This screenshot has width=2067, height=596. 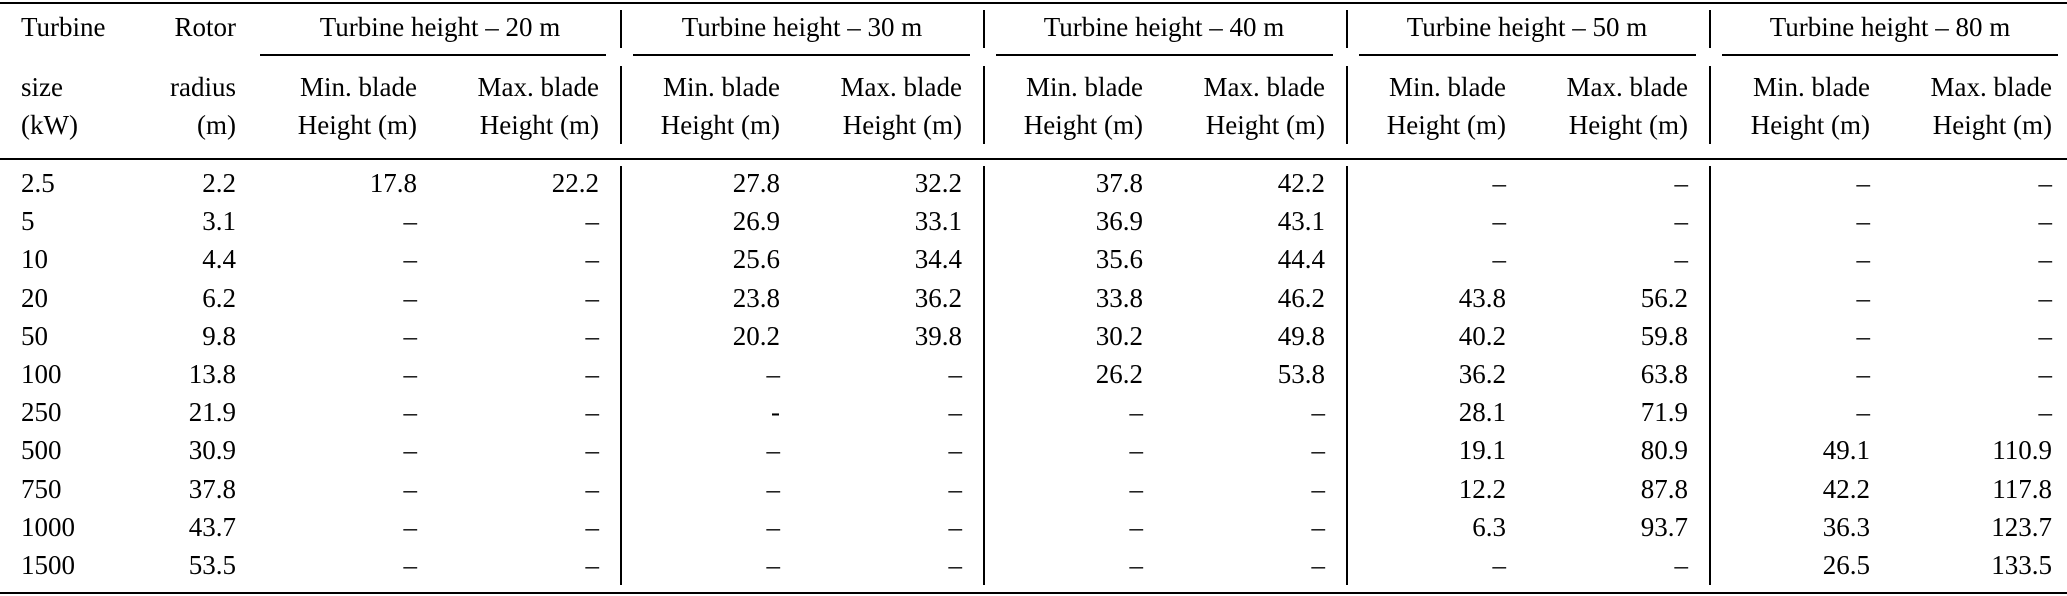 What do you see at coordinates (802, 27) in the screenshot?
I see `group-header: Turbine height – 30 m` at bounding box center [802, 27].